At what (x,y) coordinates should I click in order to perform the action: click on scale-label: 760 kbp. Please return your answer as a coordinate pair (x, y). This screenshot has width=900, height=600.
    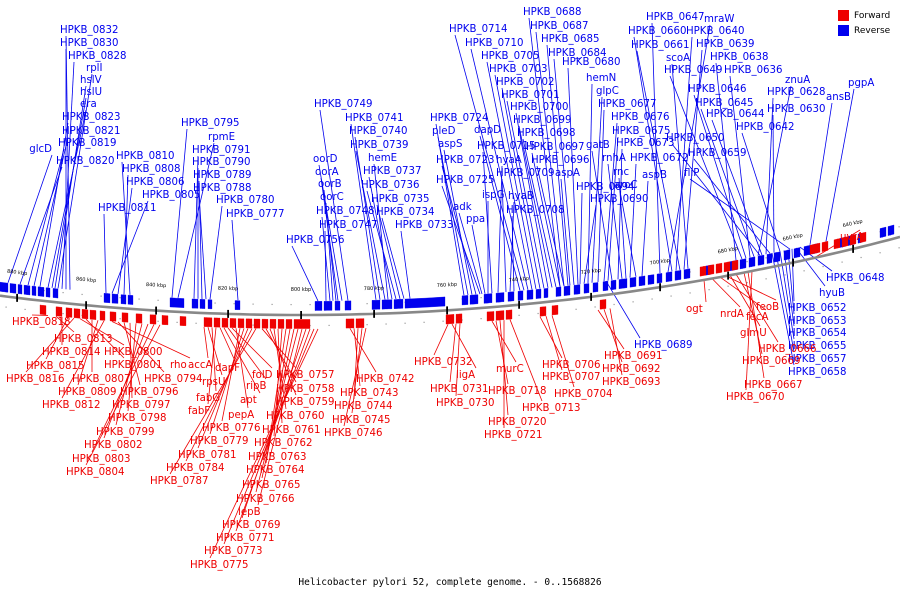
    Looking at the image, I should click on (447, 285).